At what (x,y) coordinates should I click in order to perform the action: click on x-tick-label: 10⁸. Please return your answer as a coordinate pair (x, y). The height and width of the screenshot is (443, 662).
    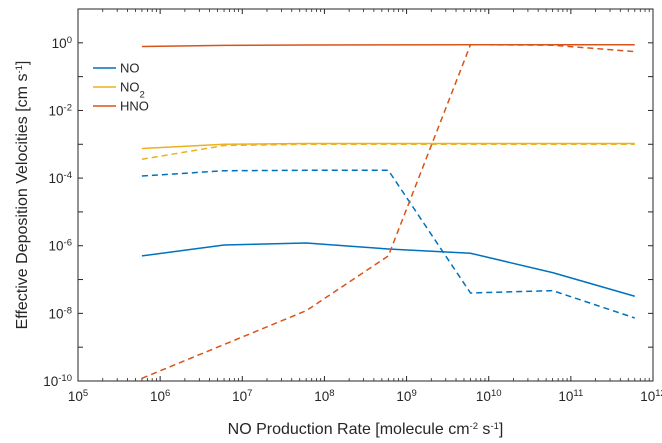
    Looking at the image, I should click on (324, 396).